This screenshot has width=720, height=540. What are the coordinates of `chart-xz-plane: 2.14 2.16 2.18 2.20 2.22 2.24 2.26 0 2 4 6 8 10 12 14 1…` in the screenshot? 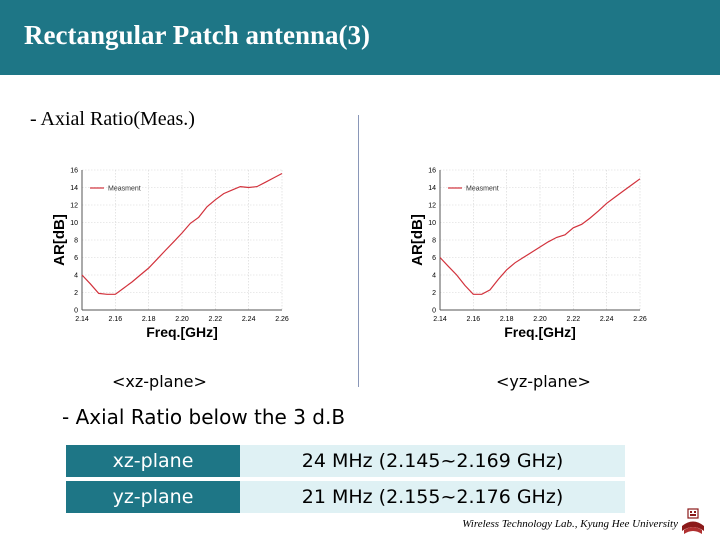 It's located at (170, 254).